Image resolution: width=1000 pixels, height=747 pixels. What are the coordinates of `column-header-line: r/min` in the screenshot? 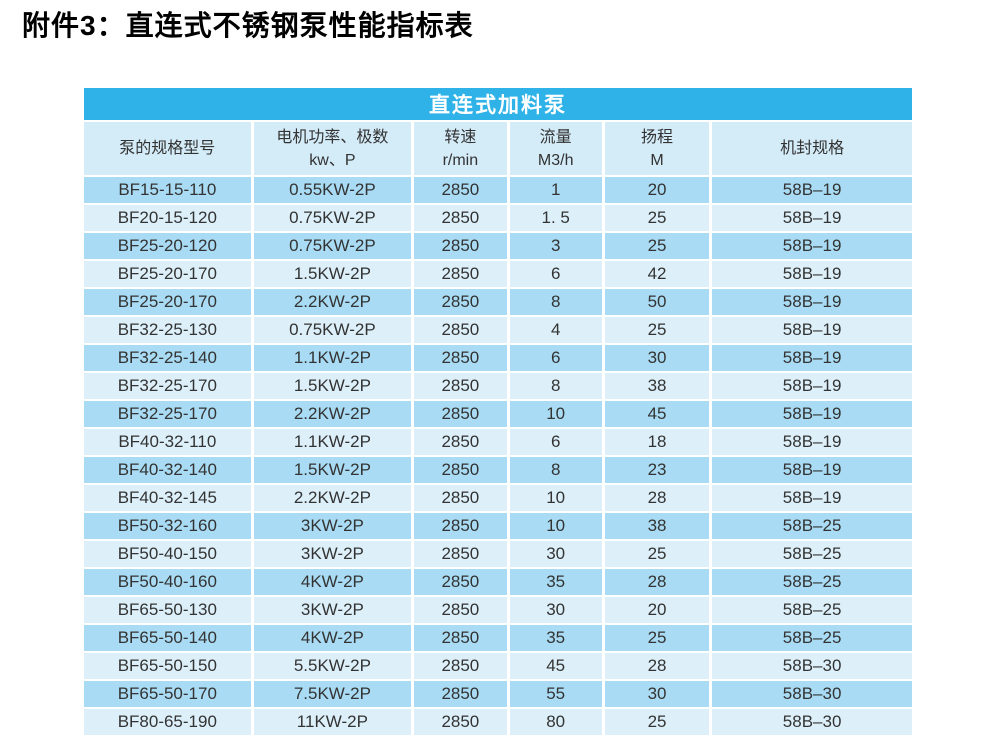 It's located at (460, 160).